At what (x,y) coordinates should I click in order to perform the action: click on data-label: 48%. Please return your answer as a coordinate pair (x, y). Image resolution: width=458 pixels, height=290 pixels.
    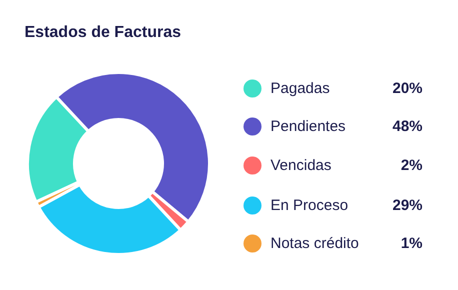
    Looking at the image, I should click on (407, 126).